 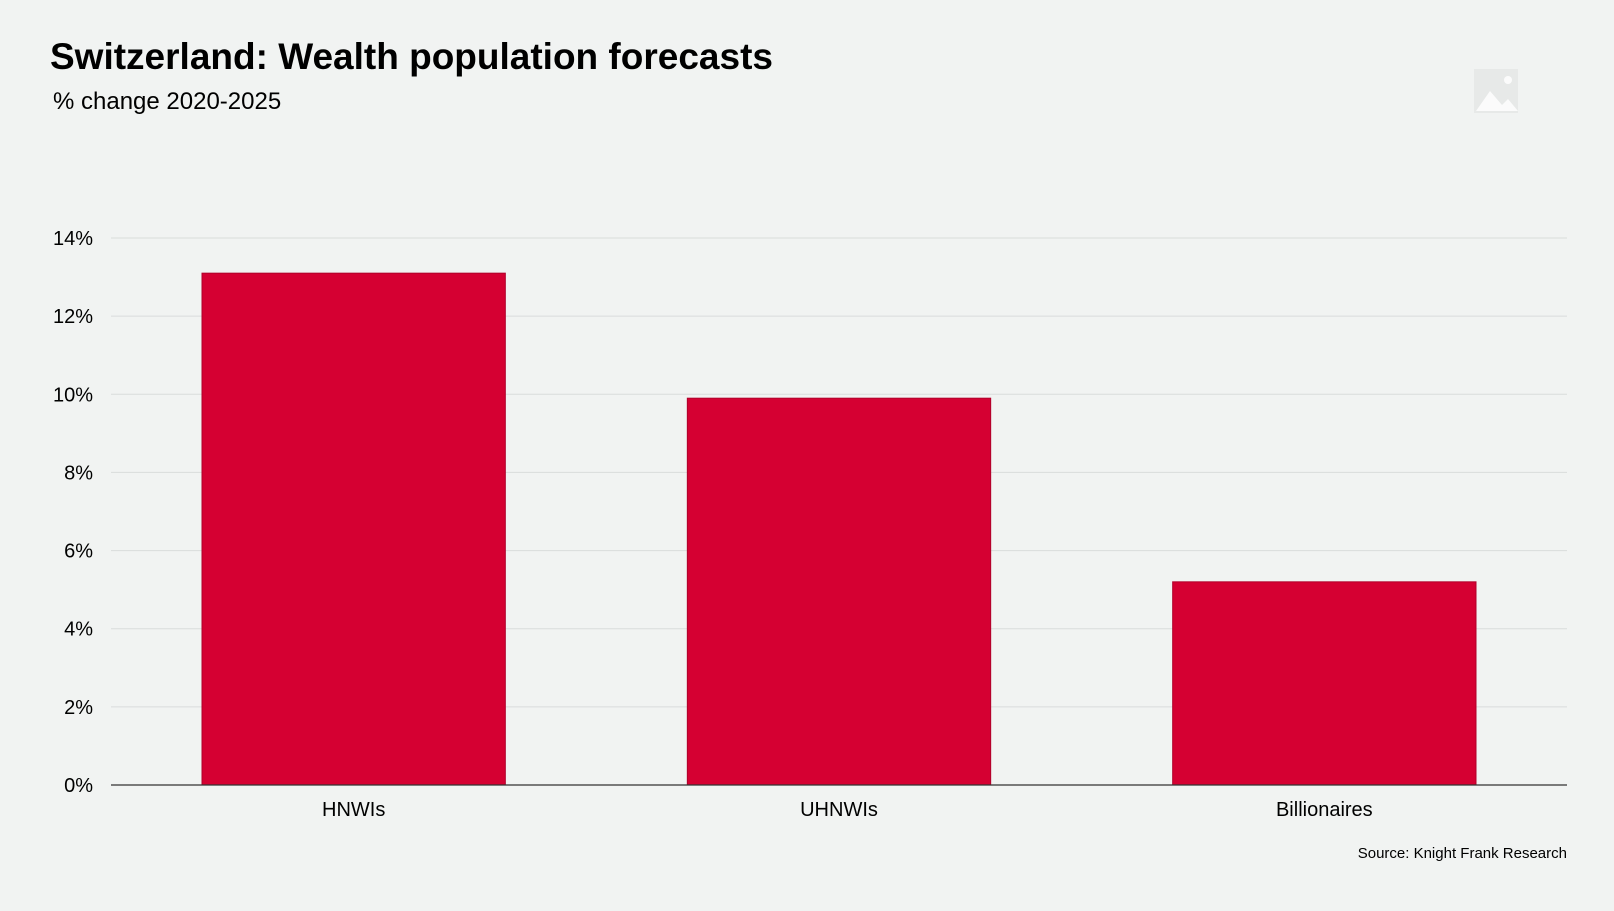 I want to click on x-tick-label: HNWIs, so click(x=353, y=810).